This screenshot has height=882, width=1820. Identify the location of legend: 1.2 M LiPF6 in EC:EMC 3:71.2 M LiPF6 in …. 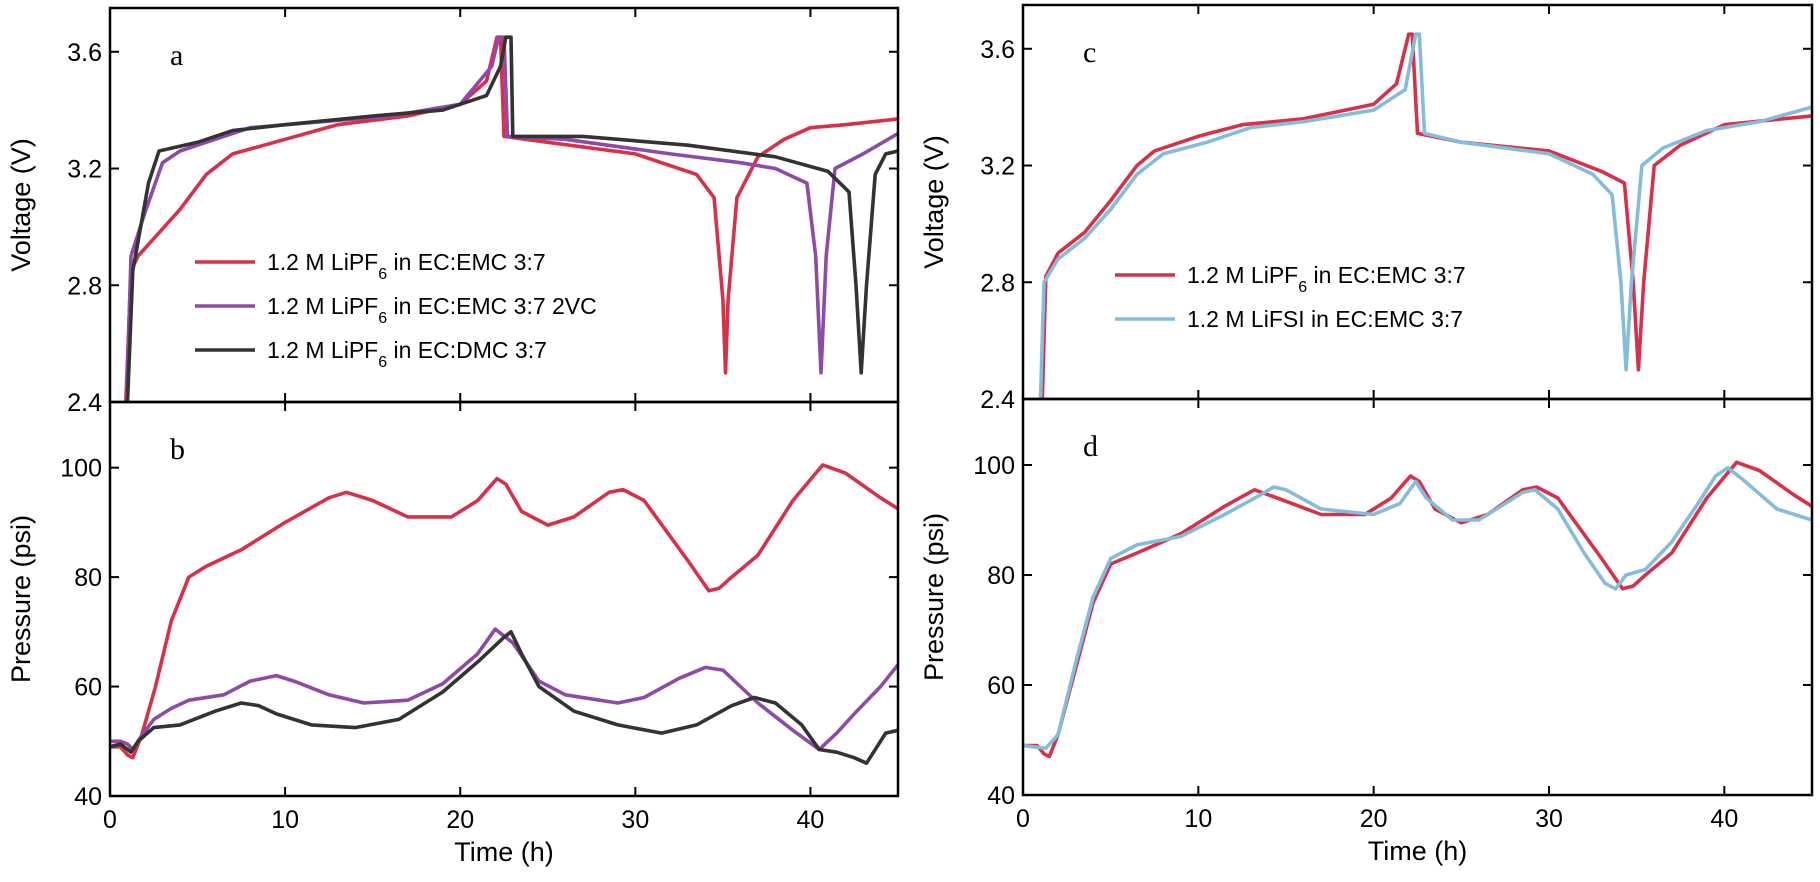
(396, 310).